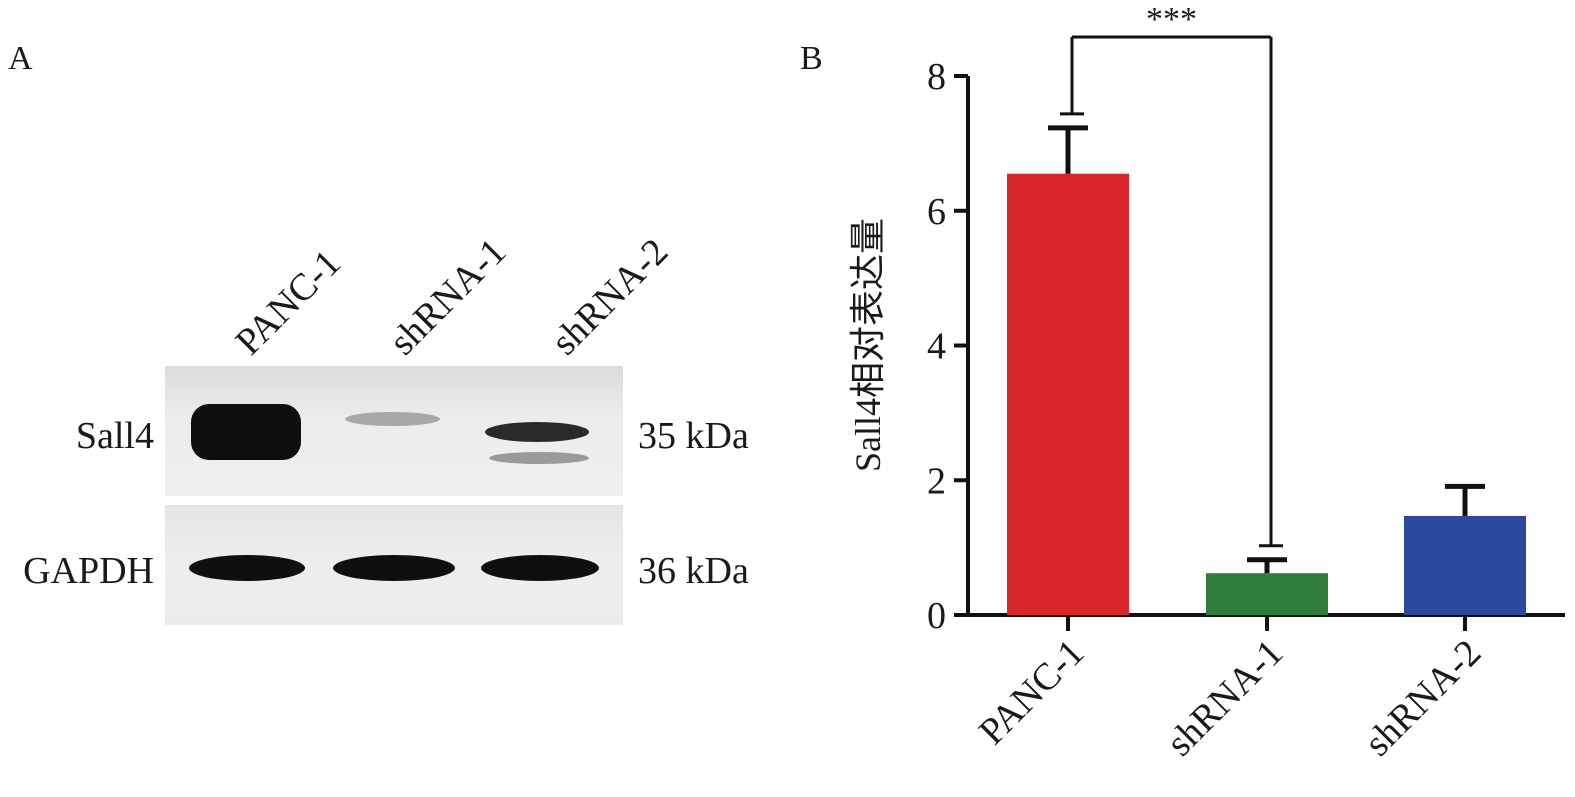  I want to click on blot-image-gapdh, so click(394, 565).